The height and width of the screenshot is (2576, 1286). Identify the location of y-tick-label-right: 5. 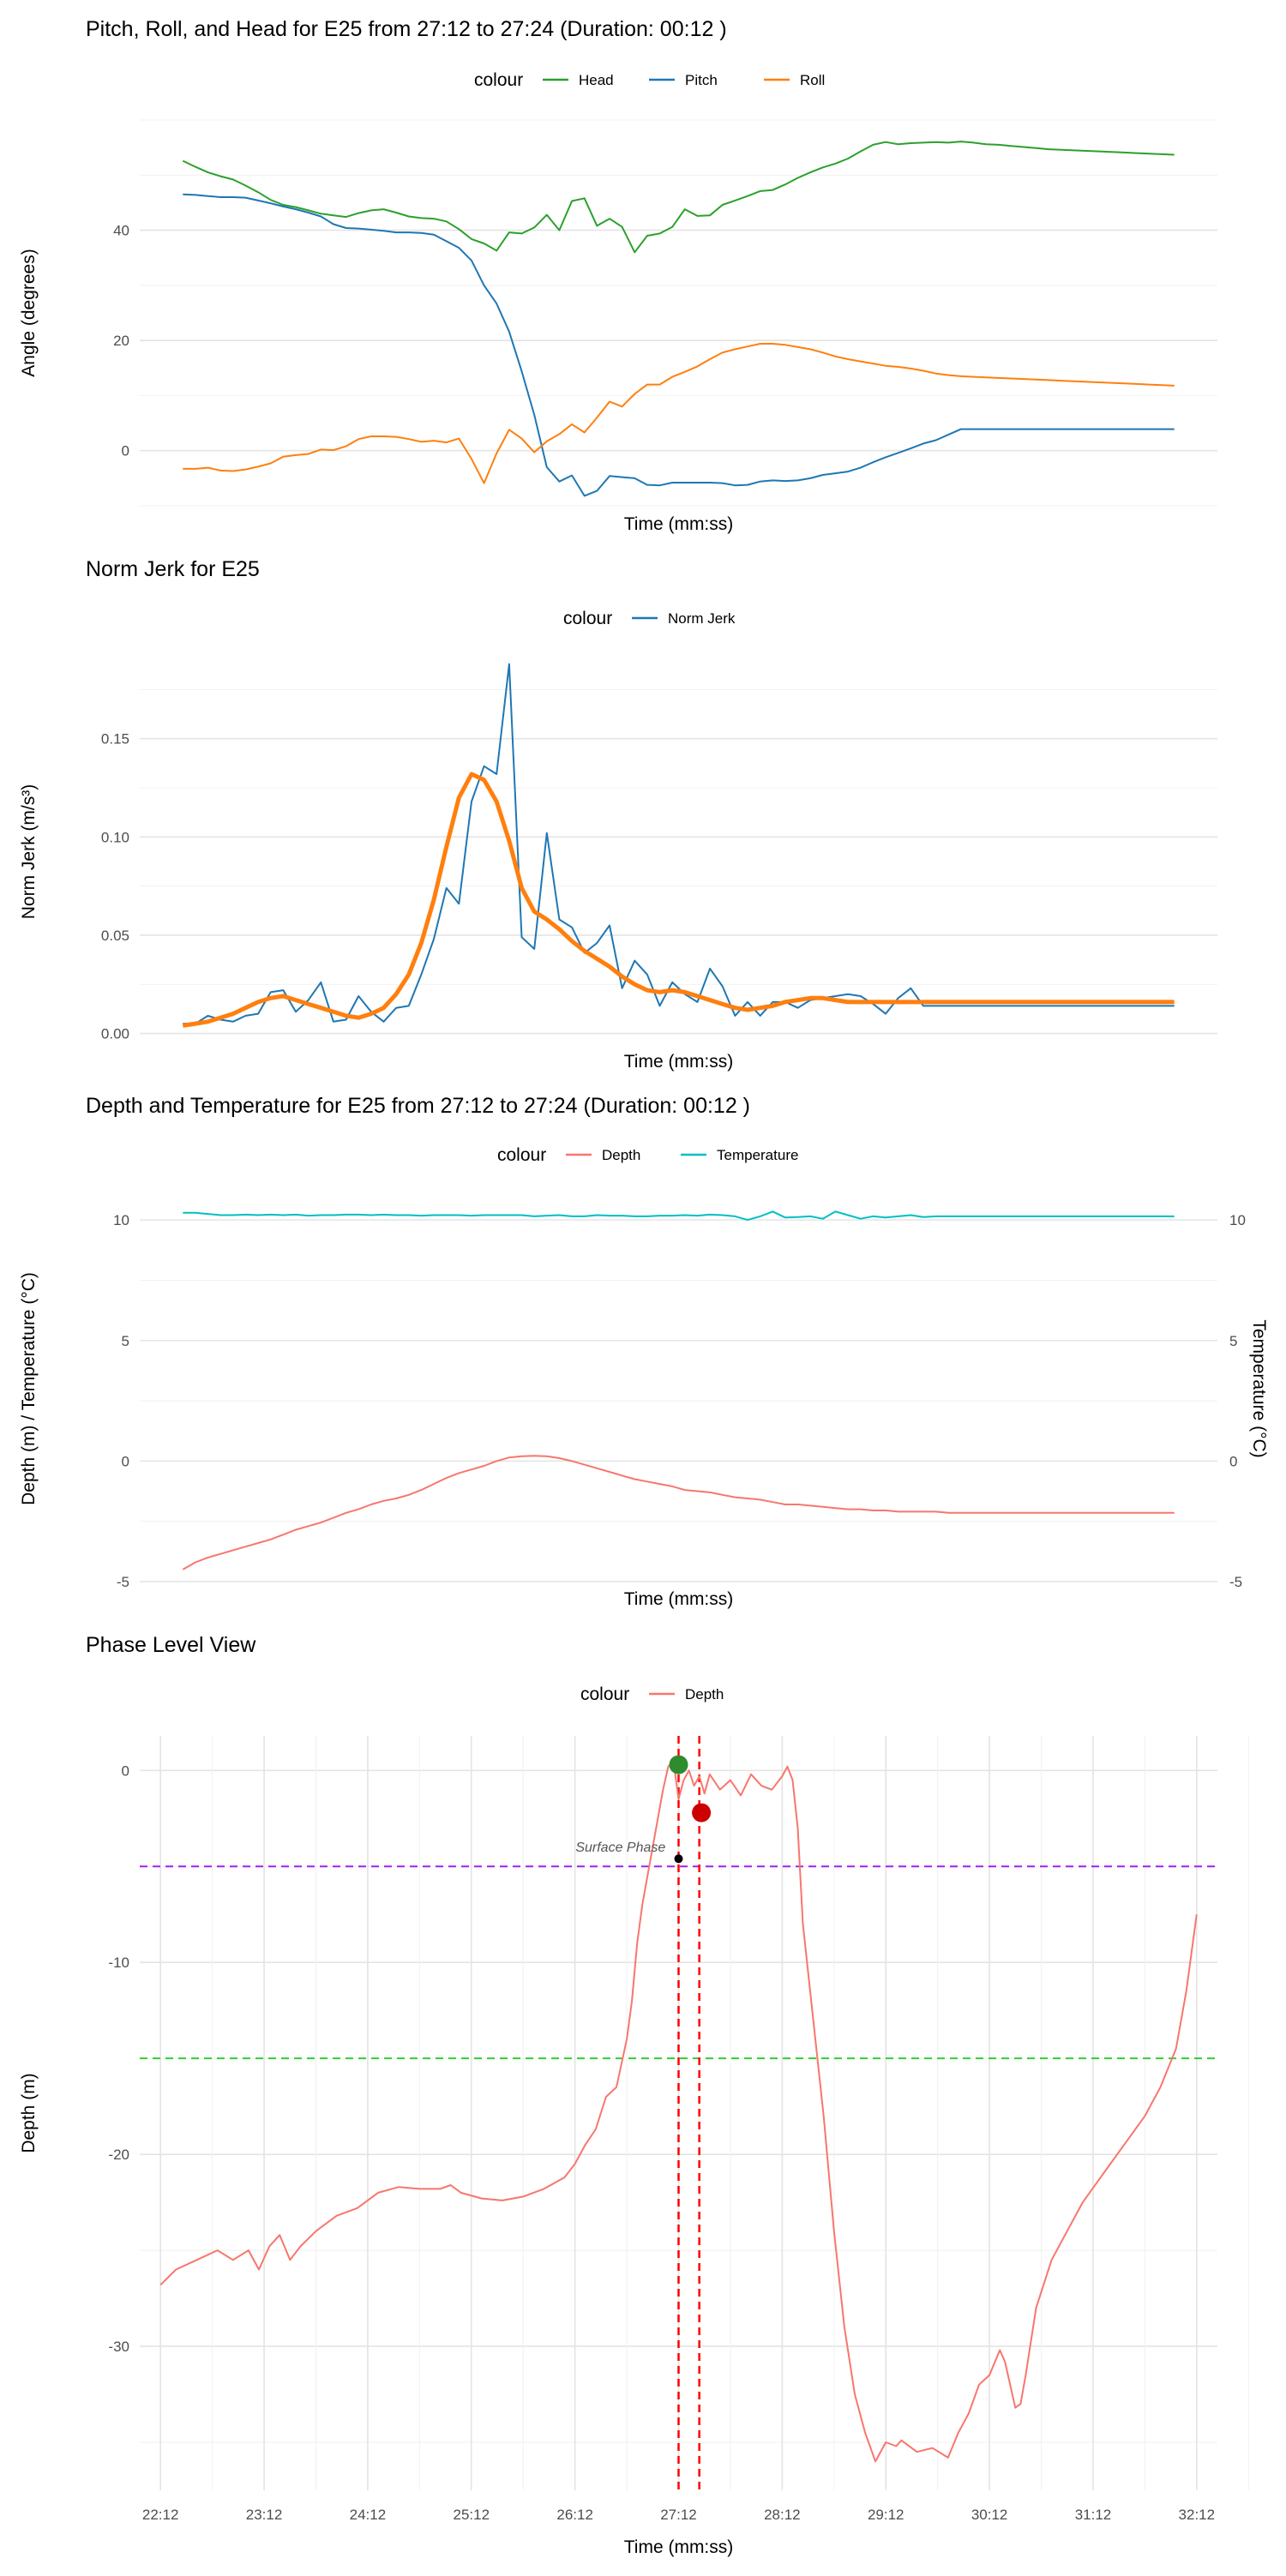
(1233, 1341).